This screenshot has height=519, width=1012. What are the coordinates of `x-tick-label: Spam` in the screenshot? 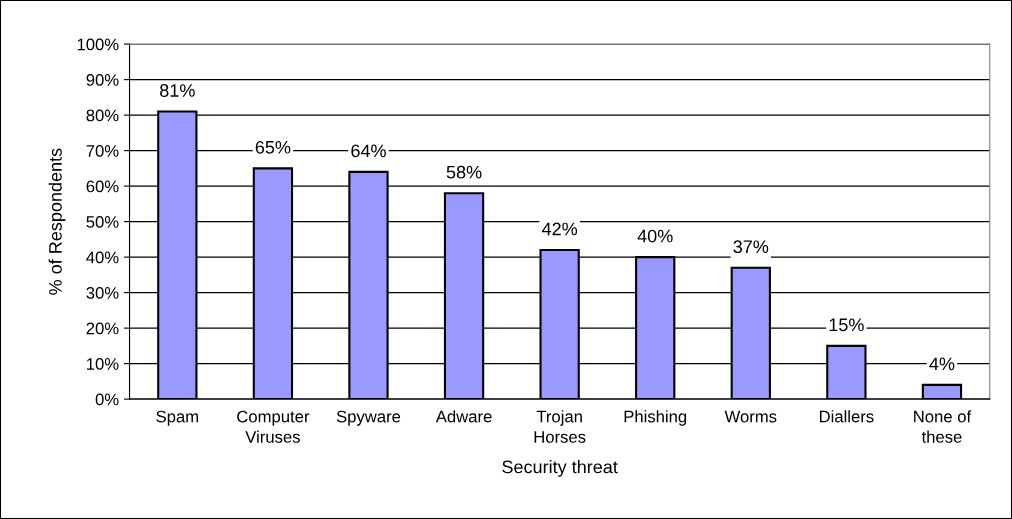 It's located at (177, 418).